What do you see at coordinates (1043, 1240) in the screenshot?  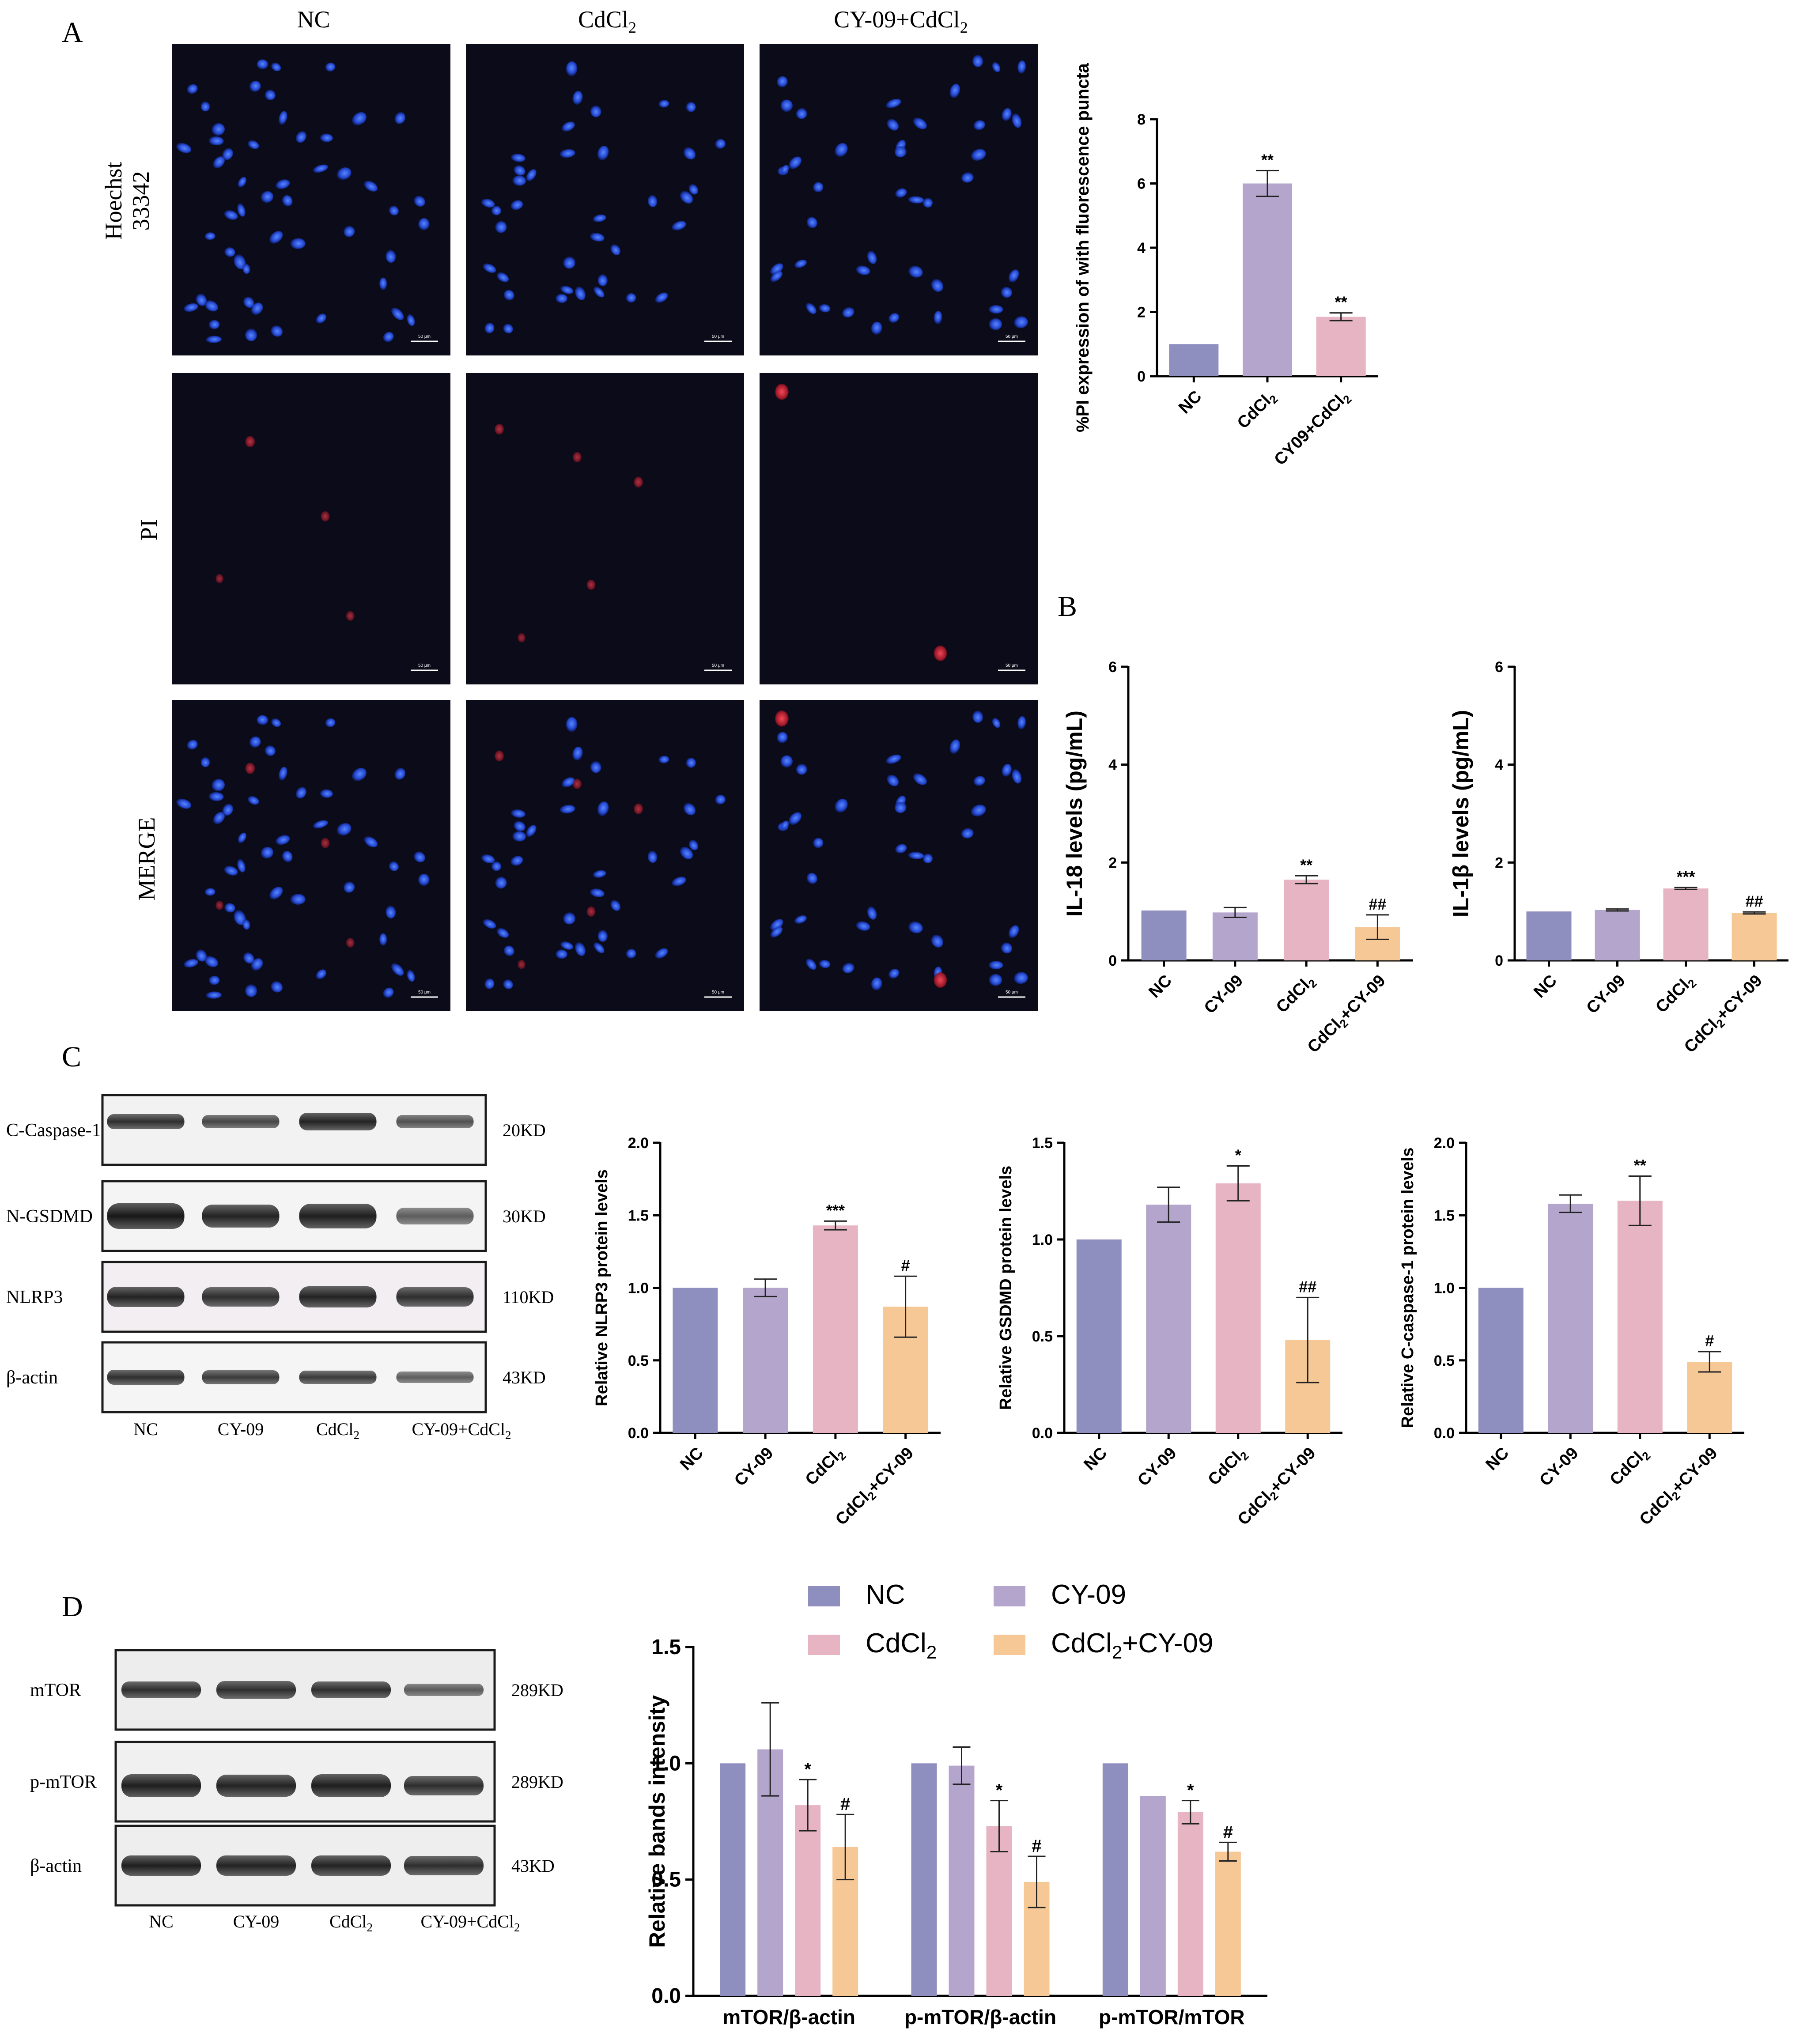 I see `y-tick-label: 1.0` at bounding box center [1043, 1240].